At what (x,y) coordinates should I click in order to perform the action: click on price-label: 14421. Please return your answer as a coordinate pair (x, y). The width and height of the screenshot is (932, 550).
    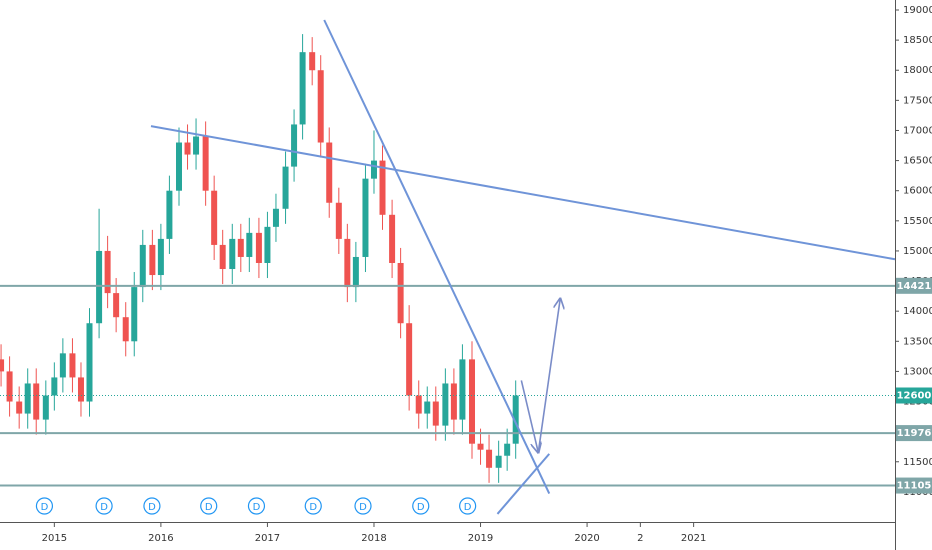
    Looking at the image, I should click on (914, 286).